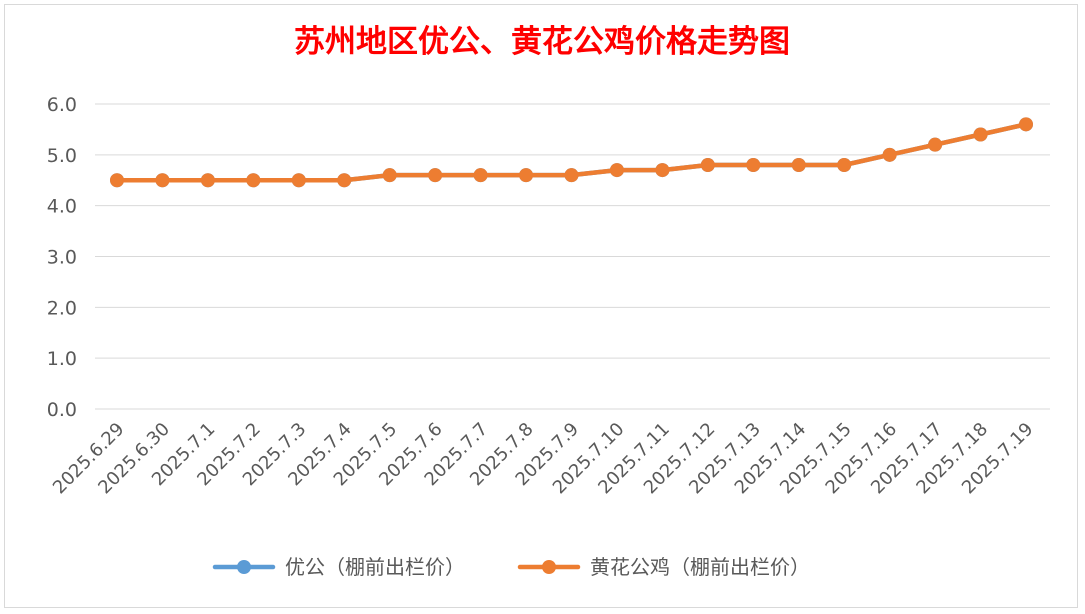 This screenshot has height=614, width=1085. What do you see at coordinates (62, 308) in the screenshot?
I see `y-tick-label: 2.0` at bounding box center [62, 308].